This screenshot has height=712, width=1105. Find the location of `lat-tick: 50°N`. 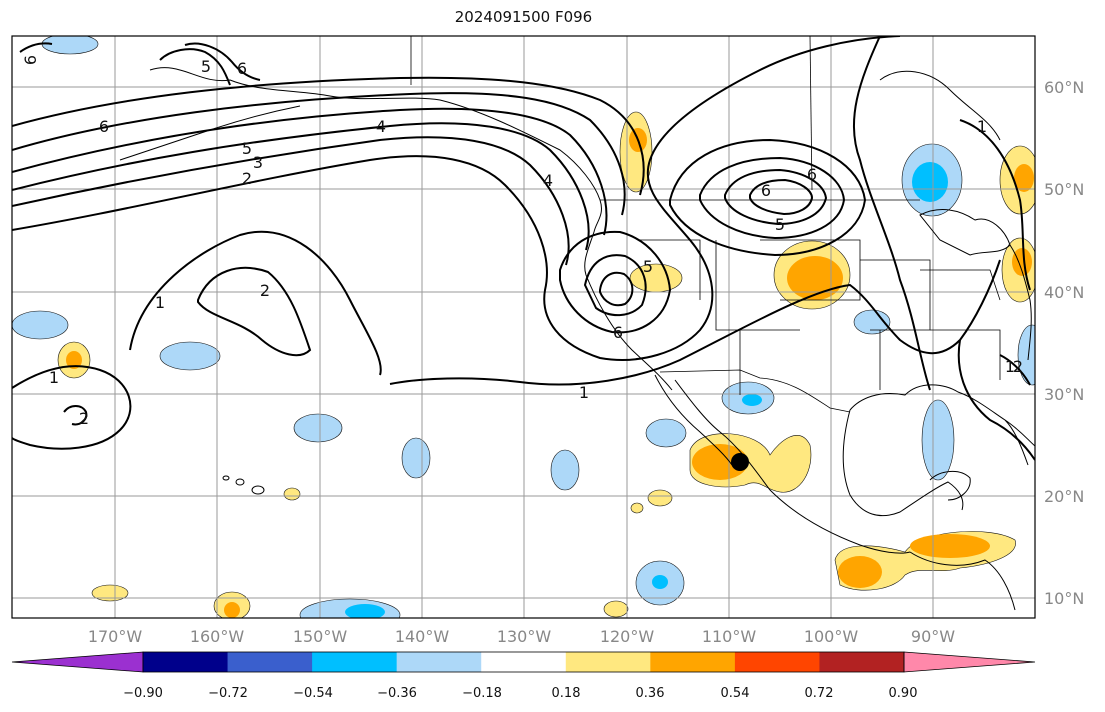

lat-tick: 50°N is located at coordinates (1064, 189).